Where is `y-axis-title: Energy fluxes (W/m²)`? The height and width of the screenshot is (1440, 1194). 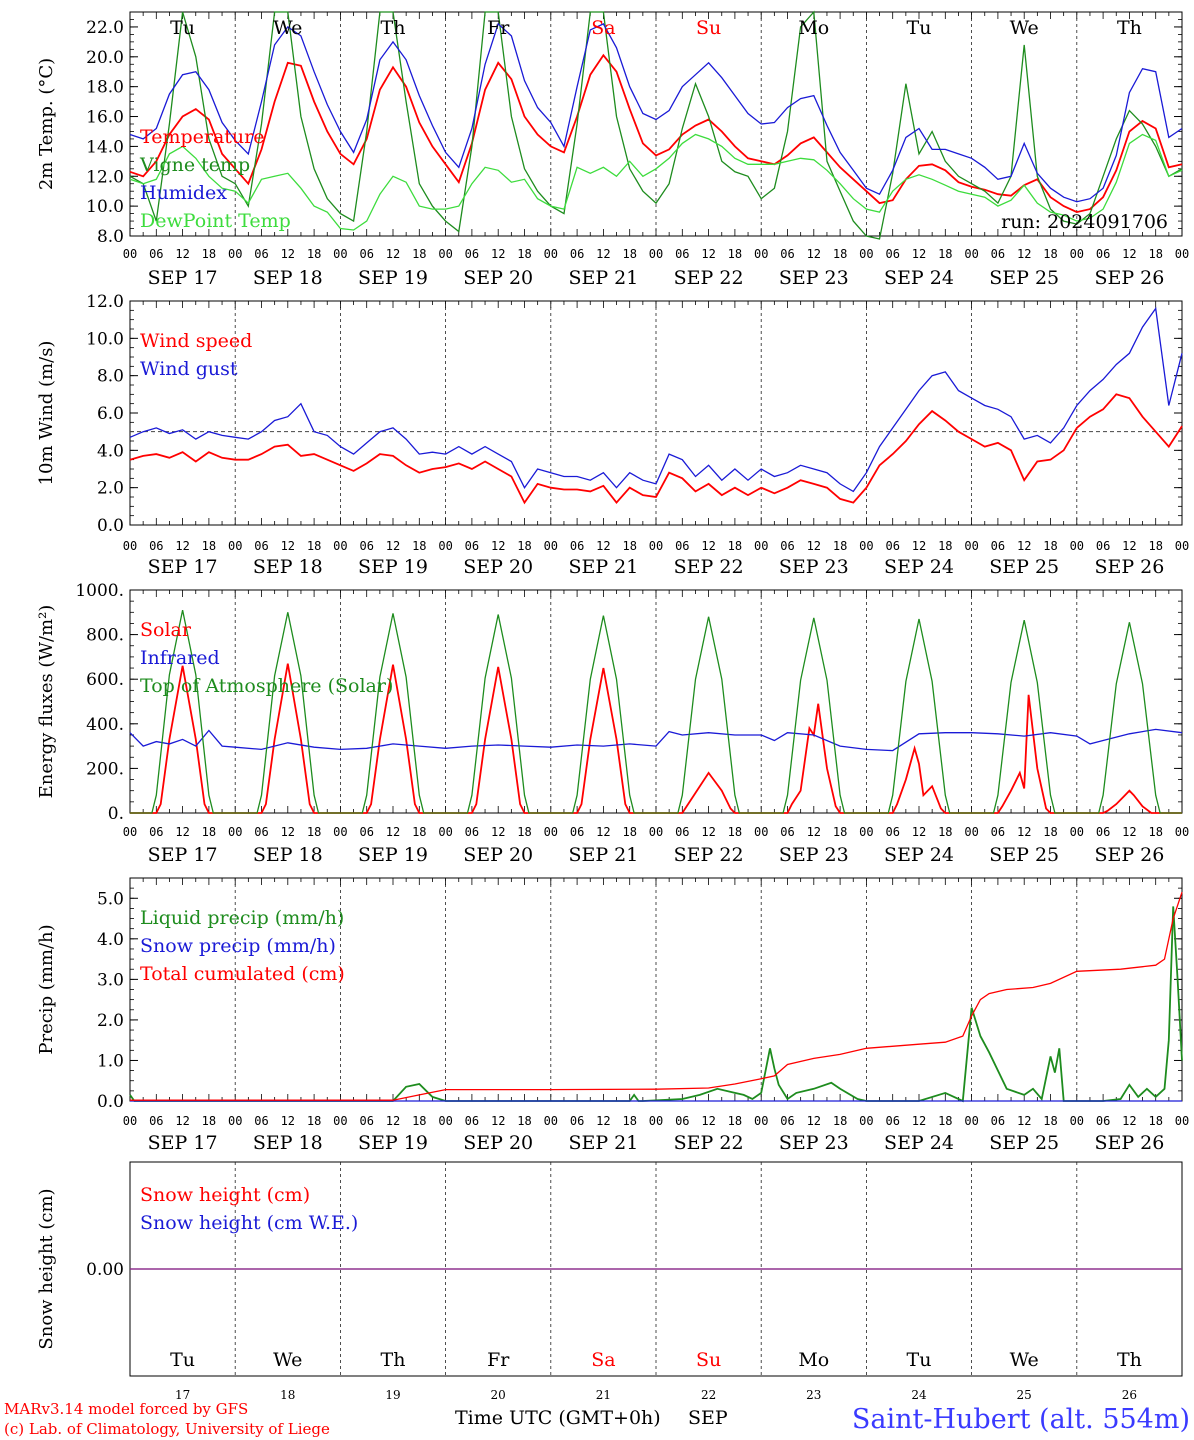 y-axis-title: Energy fluxes (W/m²) is located at coordinates (46, 702).